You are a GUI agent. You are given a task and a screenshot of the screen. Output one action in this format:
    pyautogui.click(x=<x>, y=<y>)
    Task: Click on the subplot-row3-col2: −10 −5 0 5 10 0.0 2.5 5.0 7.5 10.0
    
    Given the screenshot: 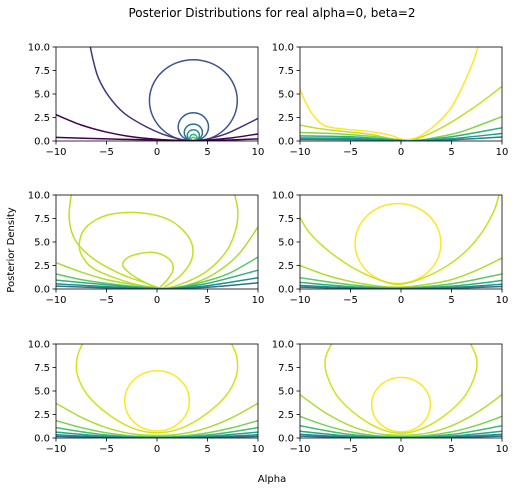 What is the action you would take?
    pyautogui.click(x=390, y=398)
    